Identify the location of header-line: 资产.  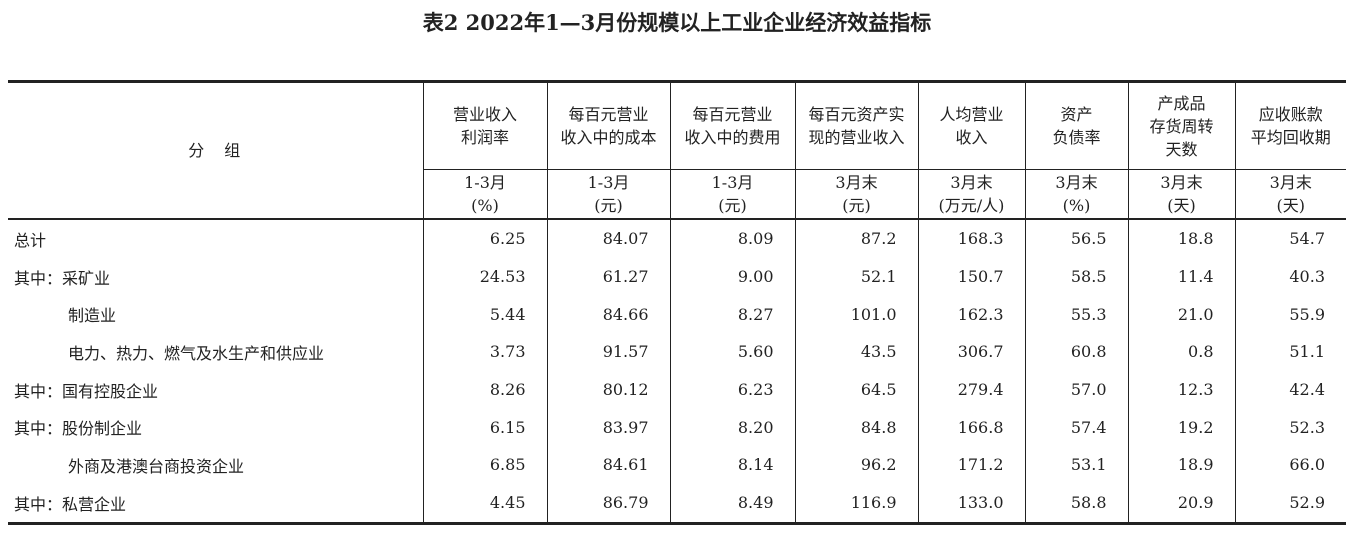
(1076, 114).